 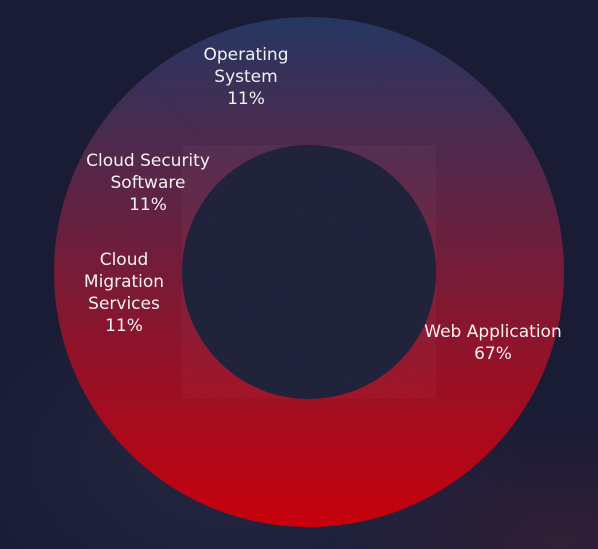 What do you see at coordinates (148, 161) in the screenshot?
I see `slice-category-label: Cloud Security` at bounding box center [148, 161].